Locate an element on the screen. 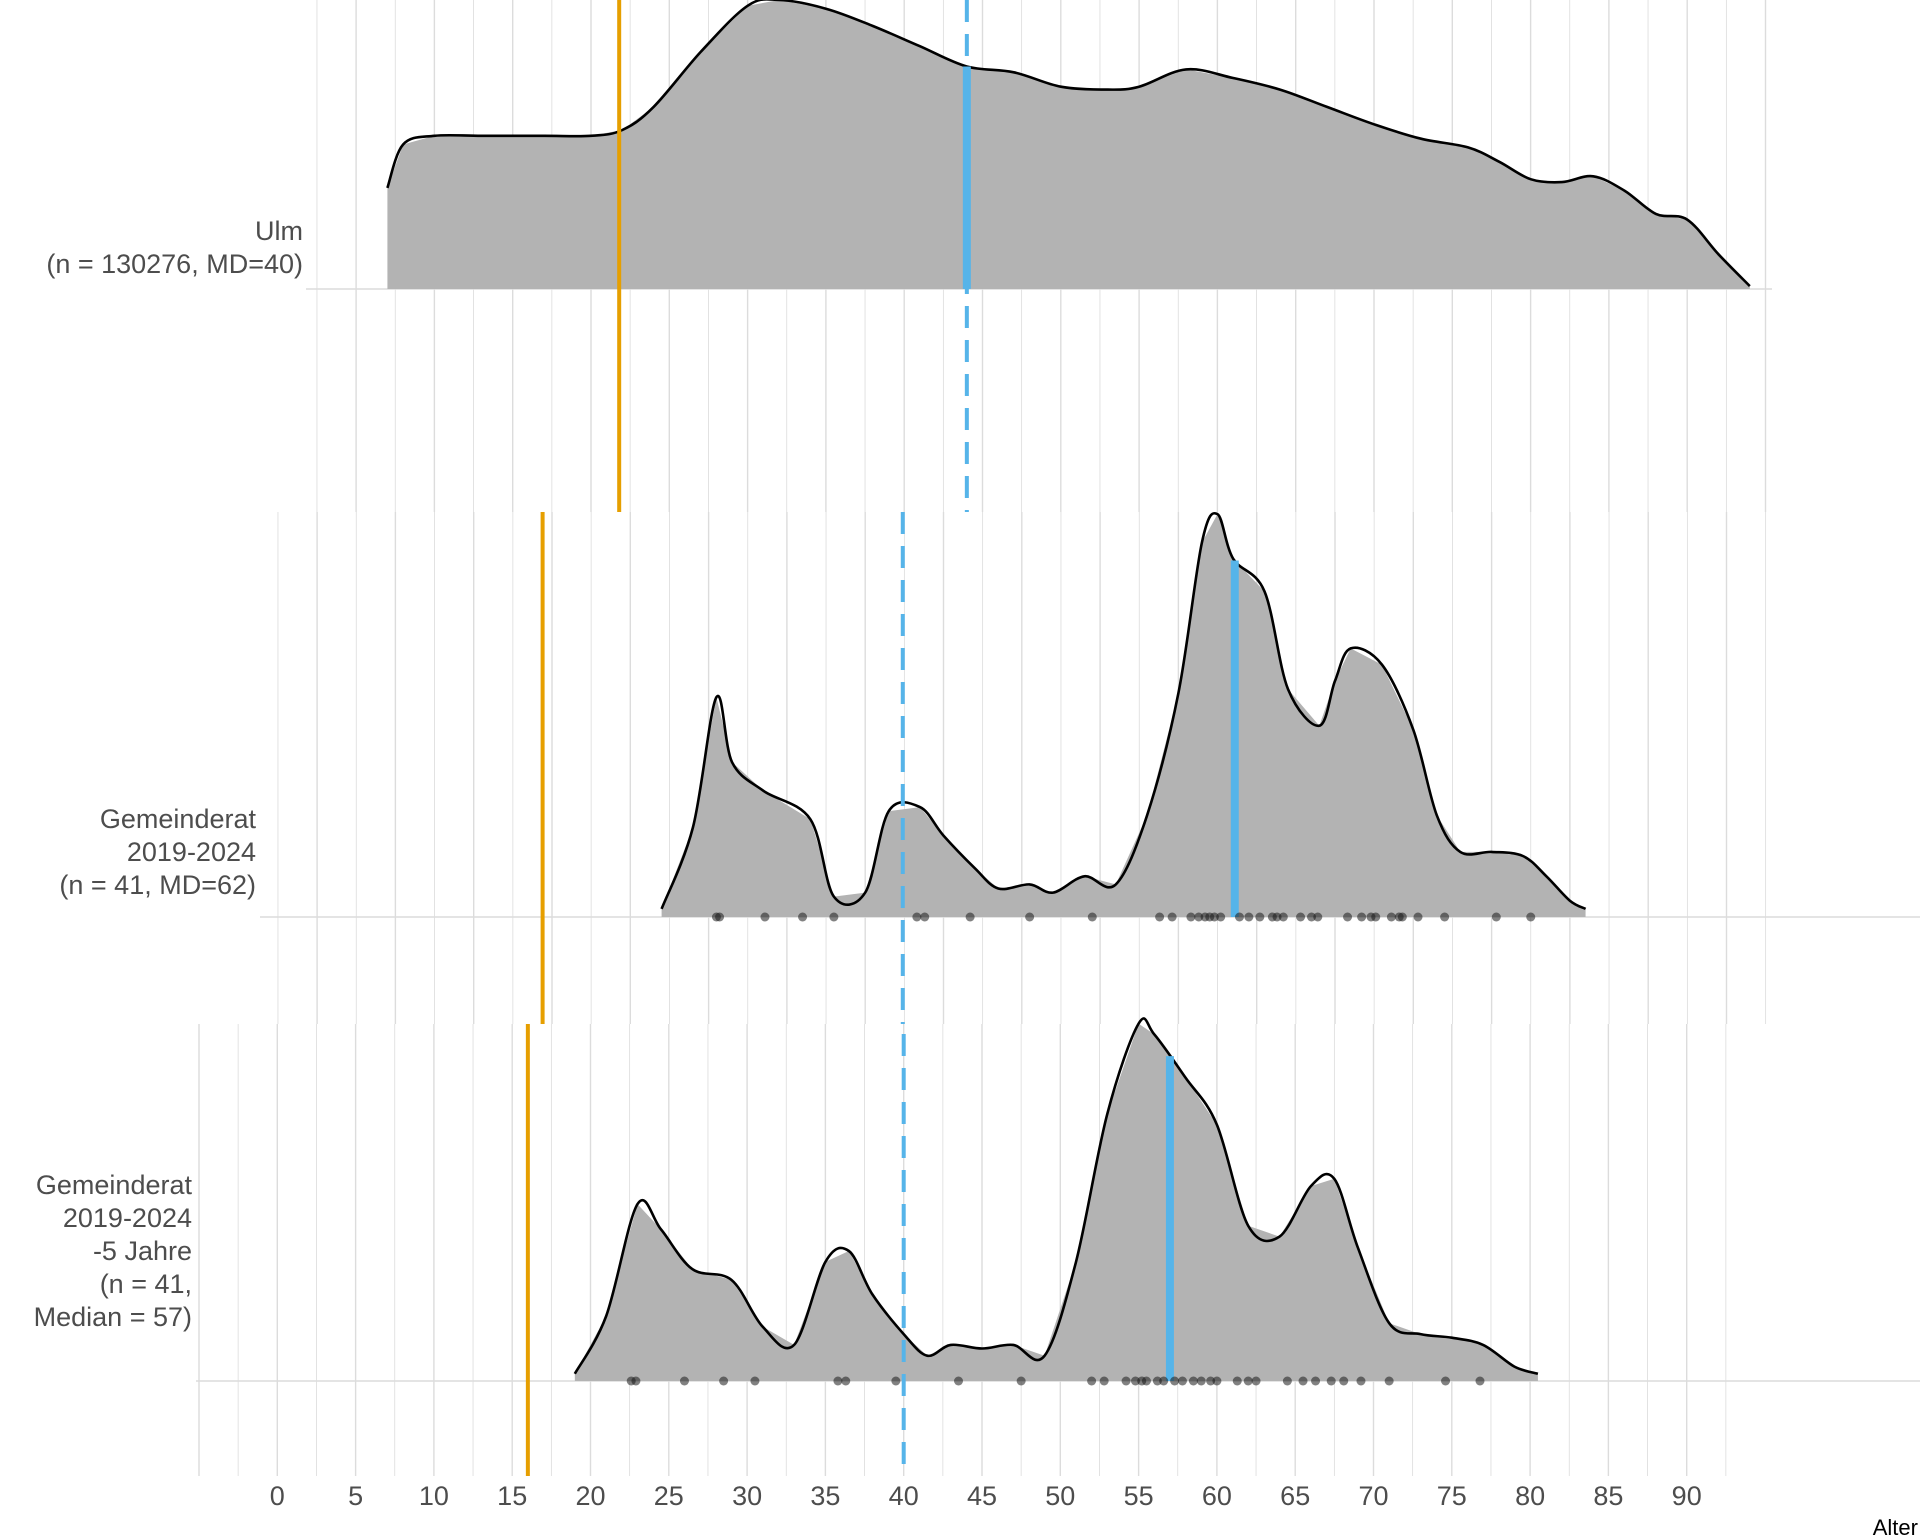  row-label-line: Median = 57) is located at coordinates (113, 1317).